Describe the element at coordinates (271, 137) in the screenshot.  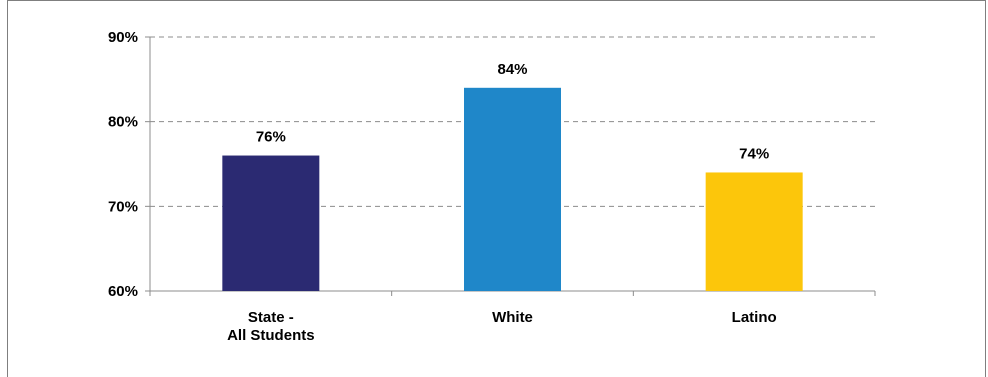
I see `data-label: 76%` at that location.